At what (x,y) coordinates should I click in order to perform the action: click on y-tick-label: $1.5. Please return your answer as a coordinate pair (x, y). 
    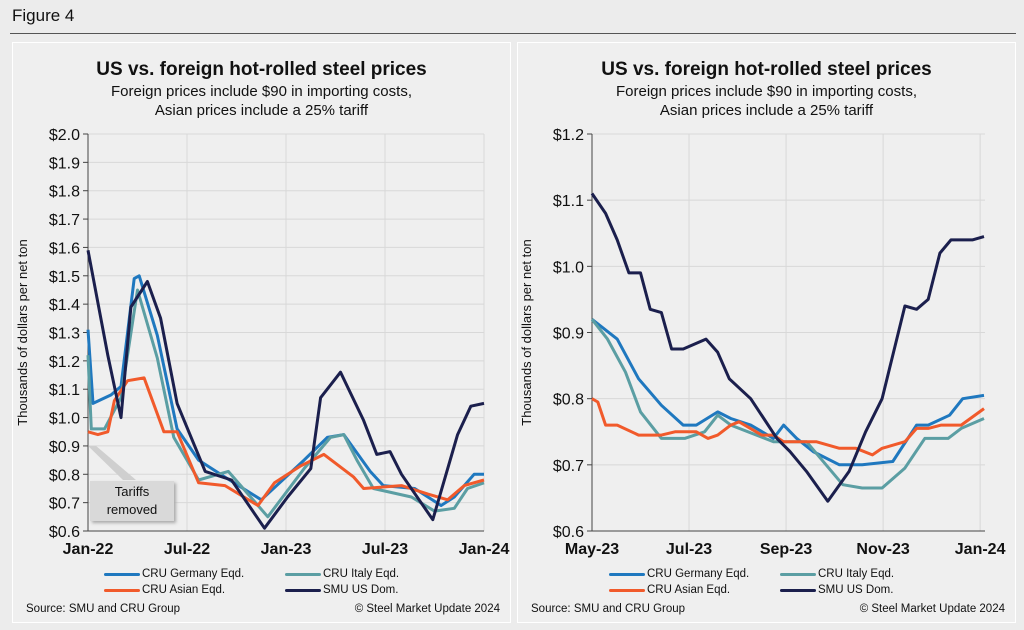
    Looking at the image, I should click on (64, 277).